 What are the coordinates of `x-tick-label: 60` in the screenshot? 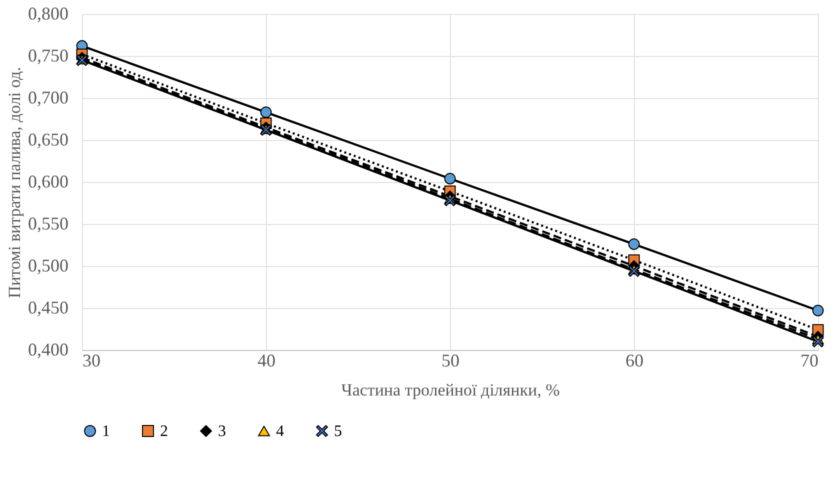 It's located at (635, 360).